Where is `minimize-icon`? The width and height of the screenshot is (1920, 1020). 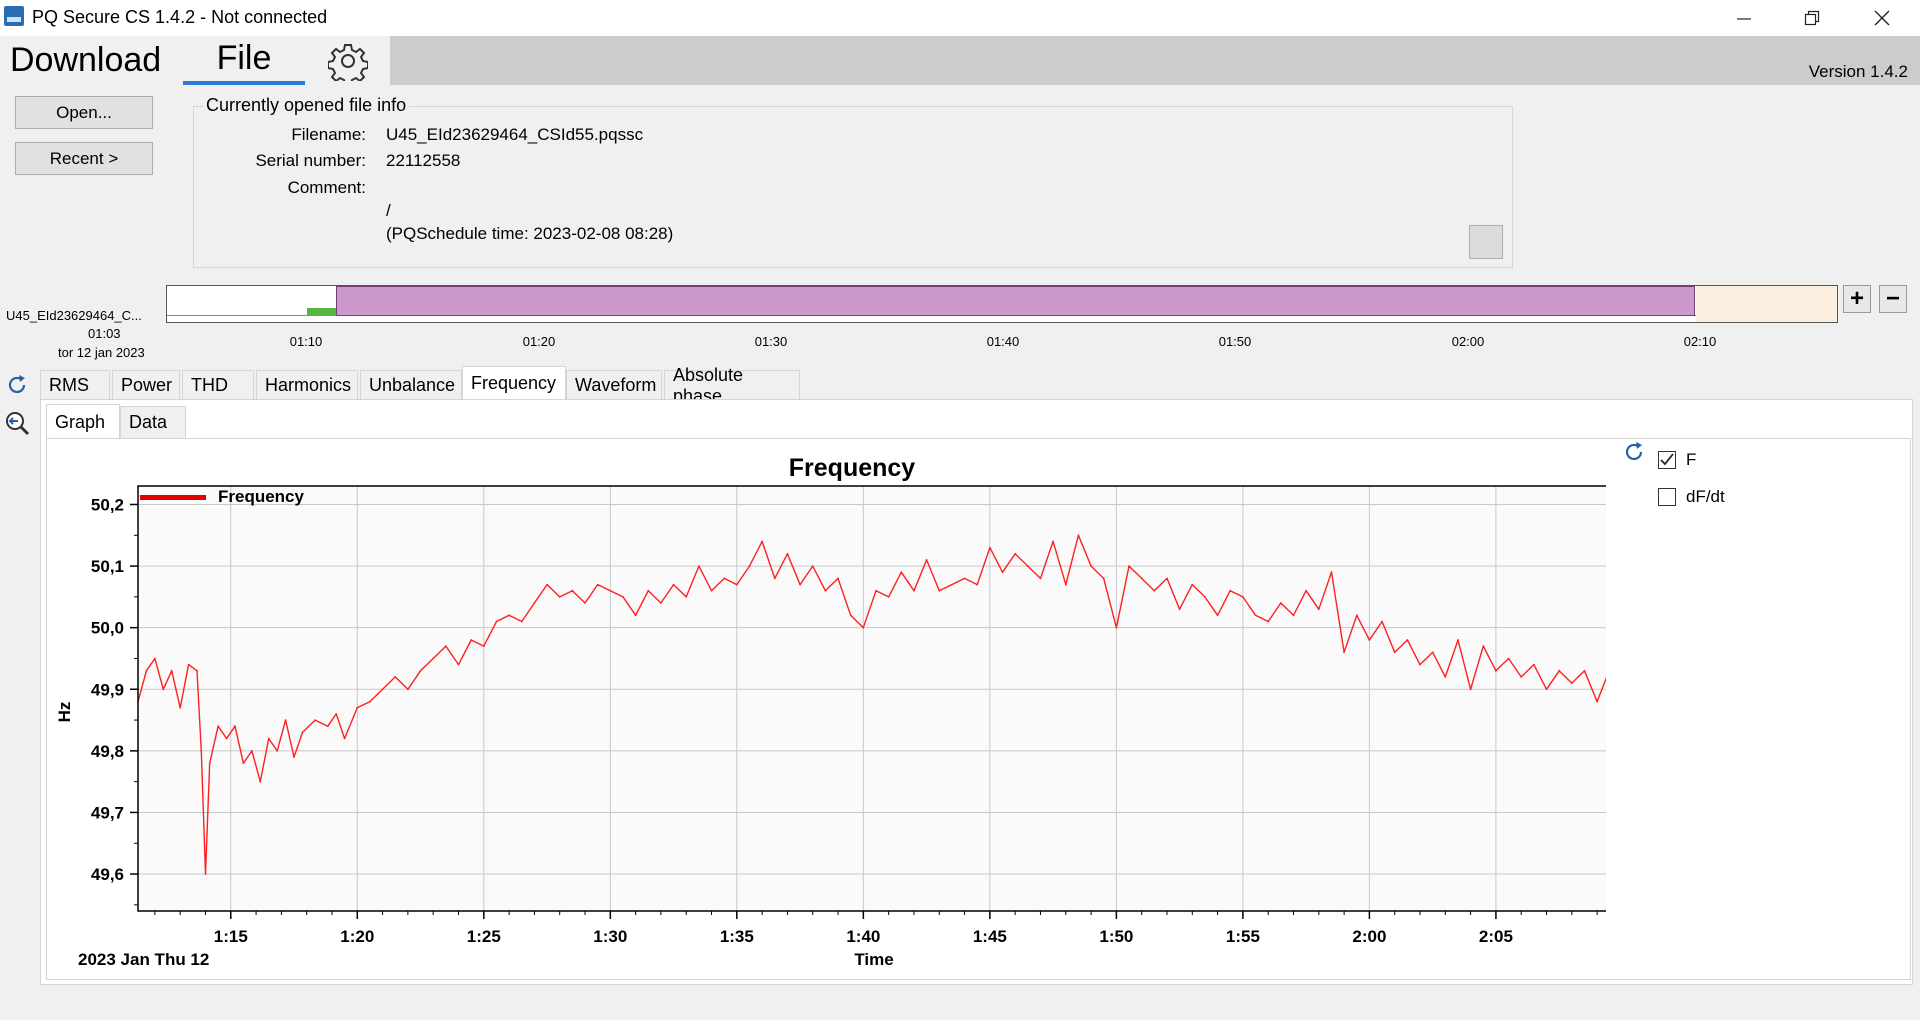 minimize-icon is located at coordinates (1744, 18).